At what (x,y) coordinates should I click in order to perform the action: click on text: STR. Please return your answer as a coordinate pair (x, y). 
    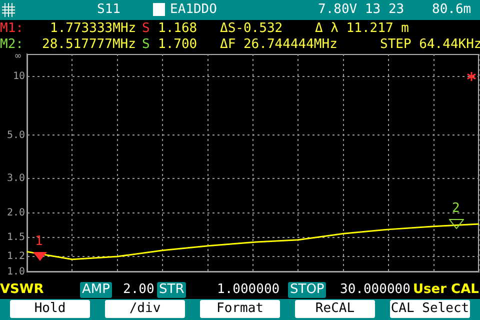
    Looking at the image, I should click on (171, 290).